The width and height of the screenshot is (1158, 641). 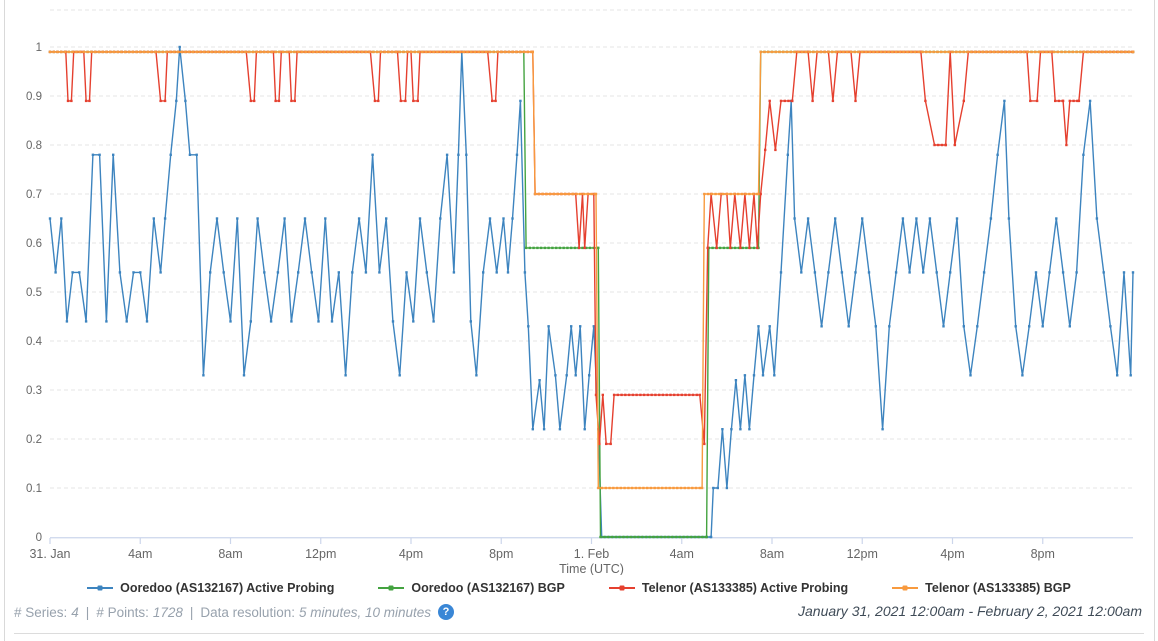 I want to click on legend-item: Telenor (AS133385) BGP, so click(x=981, y=588).